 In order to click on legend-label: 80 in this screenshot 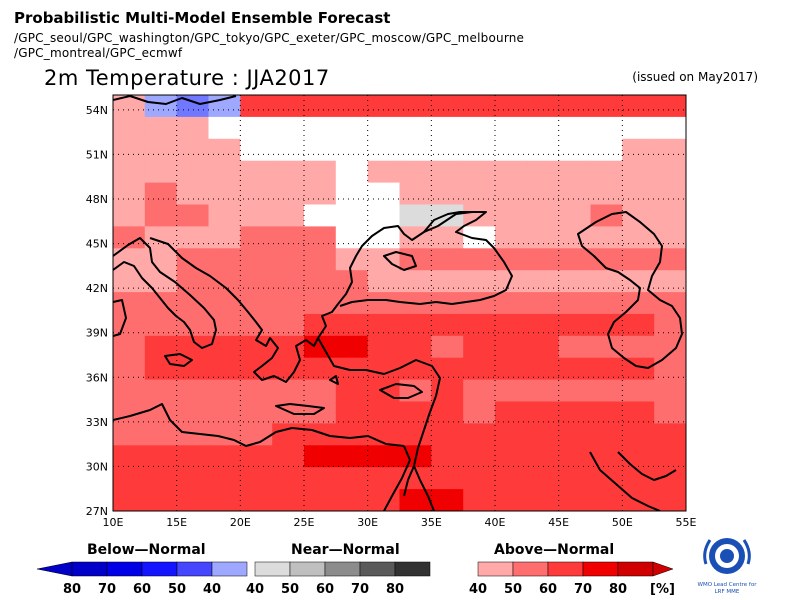, I will do `click(395, 589)`.